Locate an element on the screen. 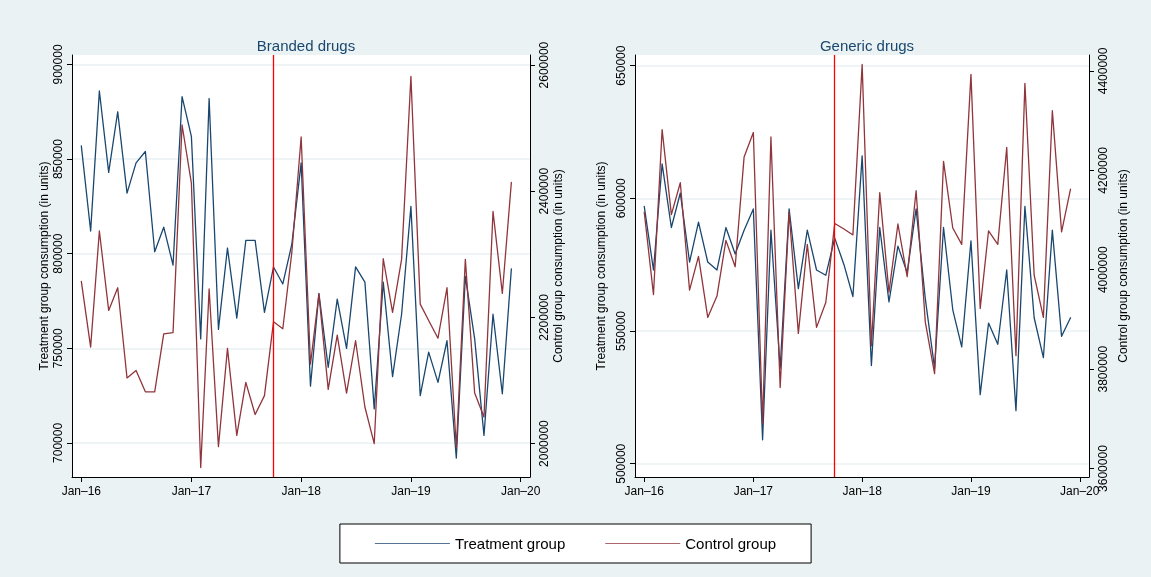 This screenshot has height=577, width=1151. y-tick-label: 550000 is located at coordinates (621, 331).